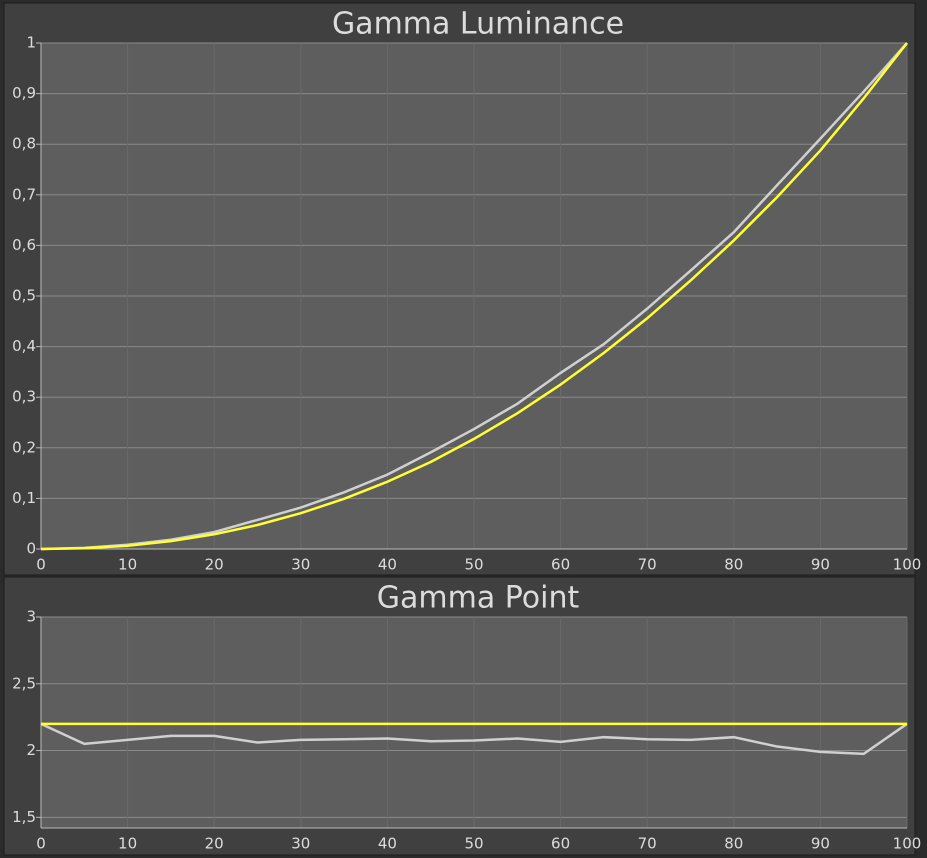  I want to click on chart-title: Gamma Point, so click(478, 598).